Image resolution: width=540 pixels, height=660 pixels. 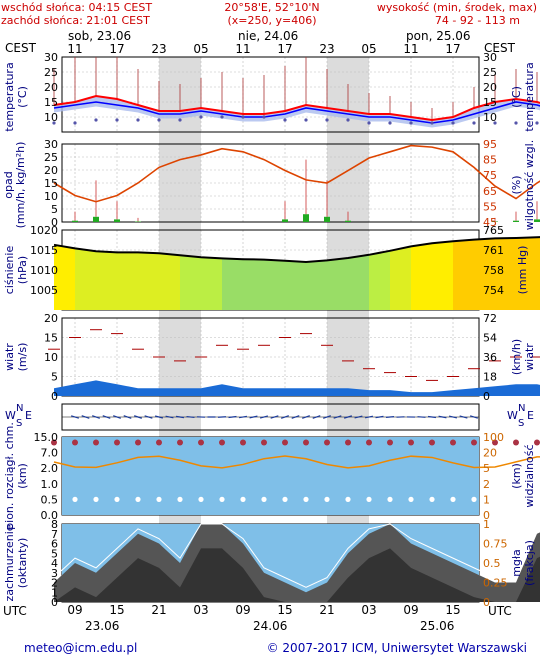 What do you see at coordinates (438, 36) in the screenshot?
I see `day-label-3: pon, 25.06` at bounding box center [438, 36].